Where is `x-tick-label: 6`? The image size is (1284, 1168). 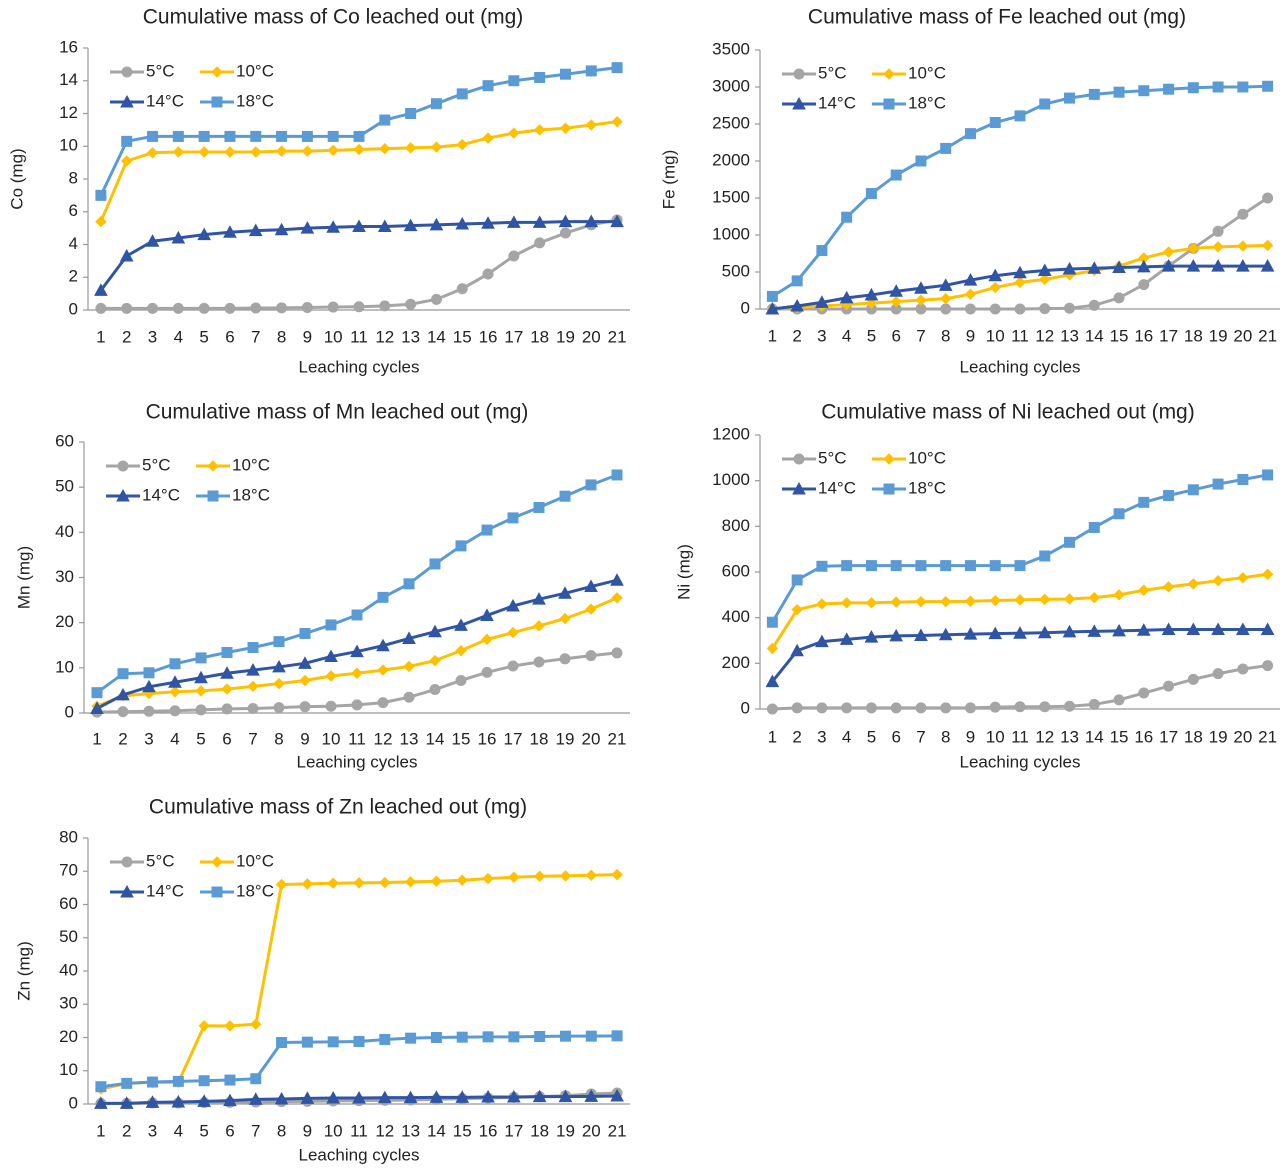
x-tick-label: 6 is located at coordinates (895, 736).